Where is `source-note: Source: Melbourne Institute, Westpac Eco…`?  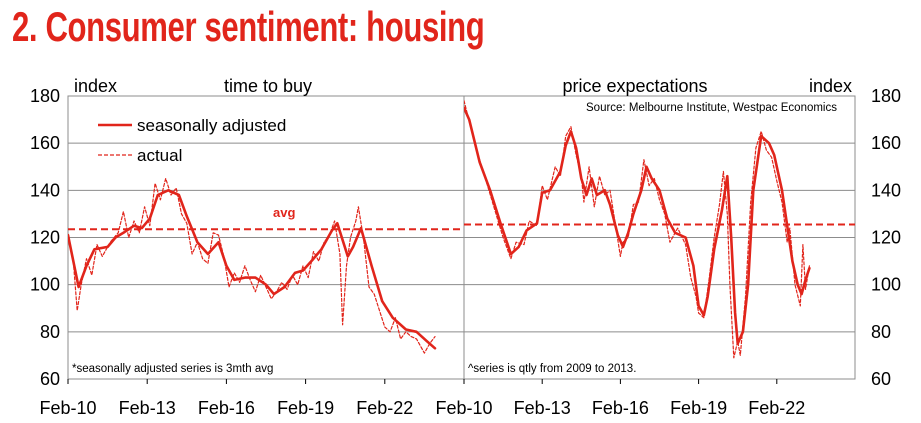 source-note: Source: Melbourne Institute, Westpac Eco… is located at coordinates (711, 108).